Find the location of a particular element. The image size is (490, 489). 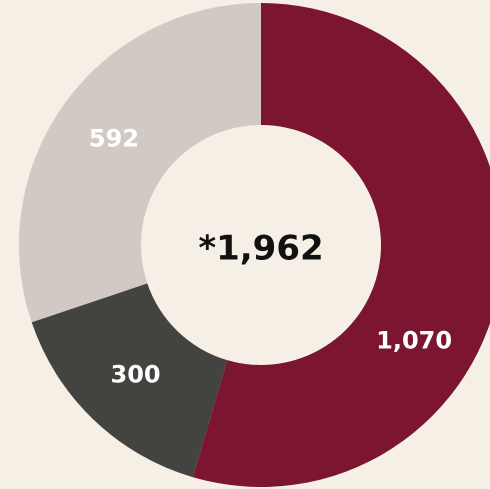

value-label: 300 is located at coordinates (136, 375).